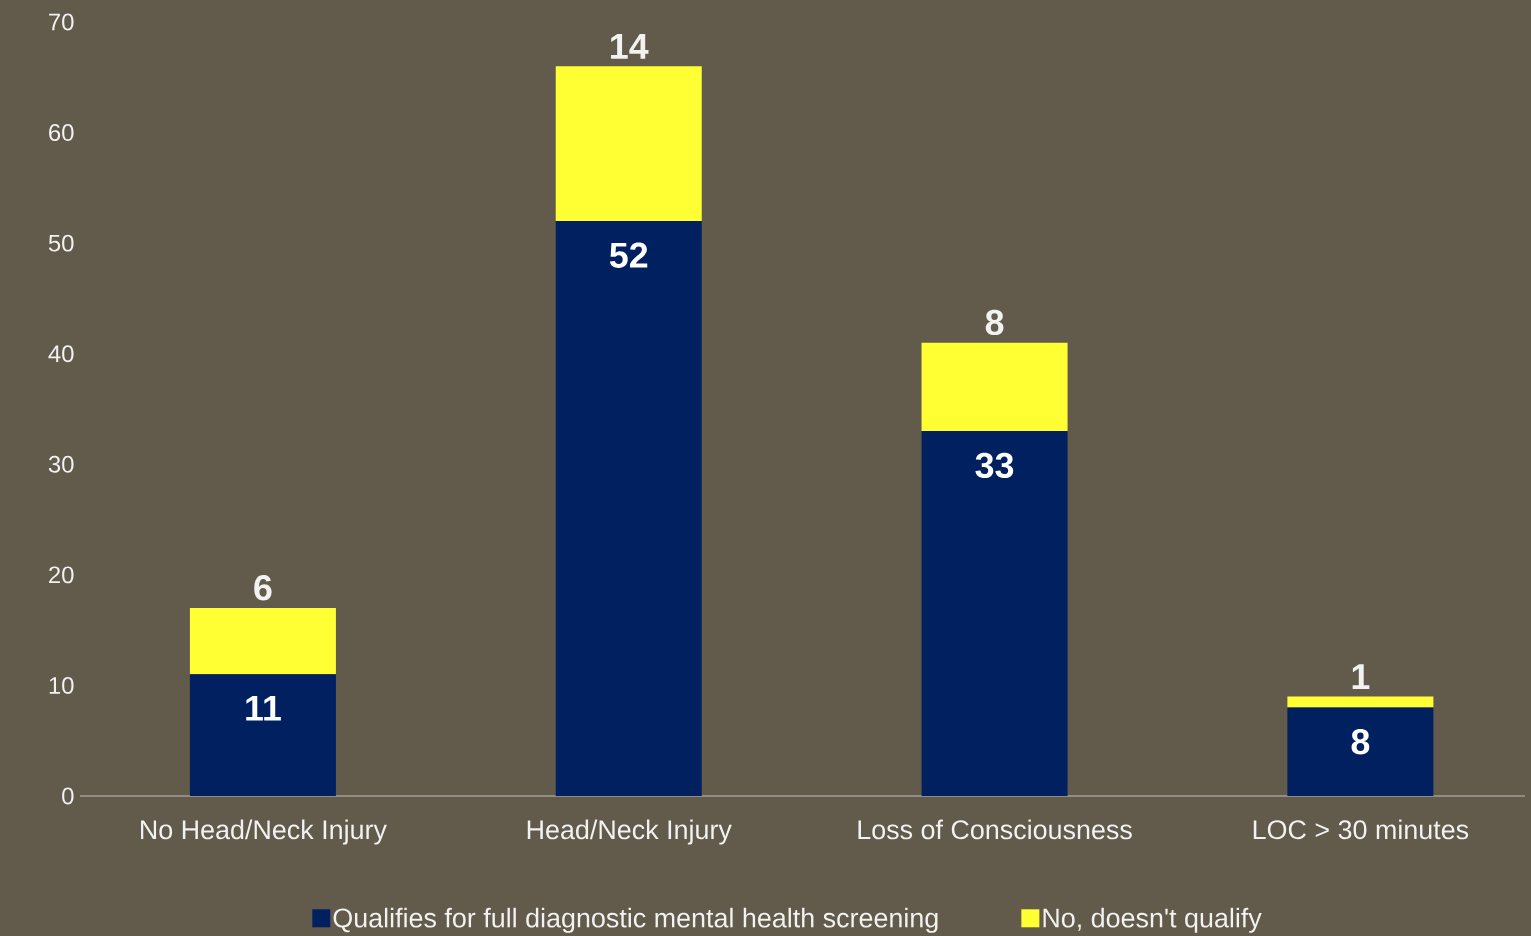  What do you see at coordinates (263, 708) in the screenshot?
I see `data-label: 11` at bounding box center [263, 708].